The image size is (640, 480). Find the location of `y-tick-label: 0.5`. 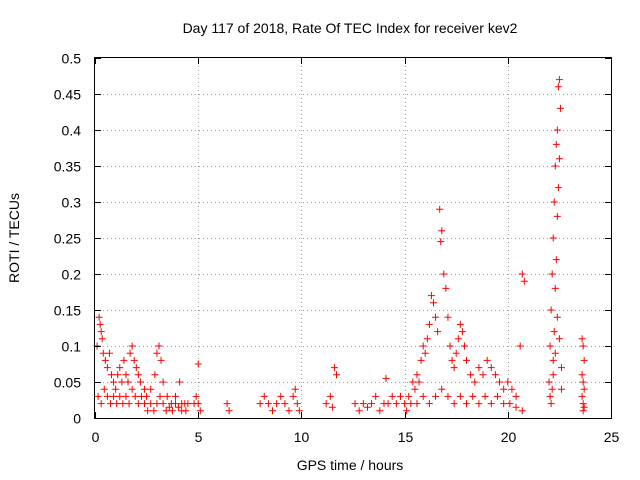

y-tick-label: 0.5 is located at coordinates (72, 59).